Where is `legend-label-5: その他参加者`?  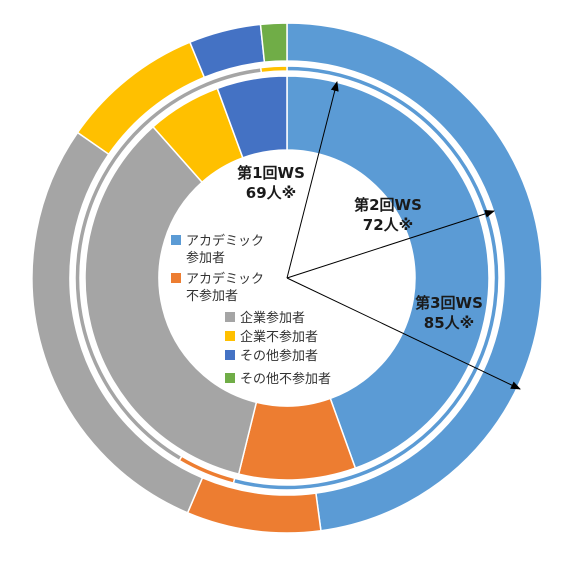 legend-label-5: その他参加者 is located at coordinates (279, 356).